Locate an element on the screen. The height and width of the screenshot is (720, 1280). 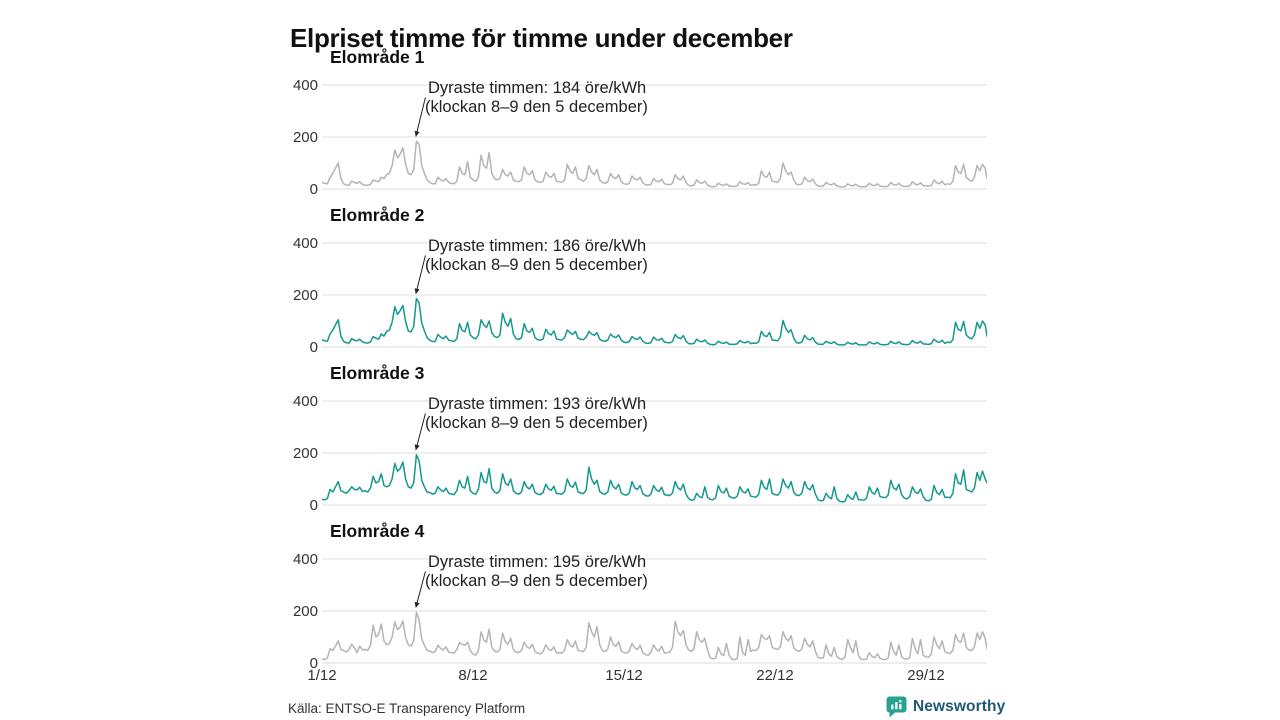
brand-name: Newsworthy is located at coordinates (959, 706).